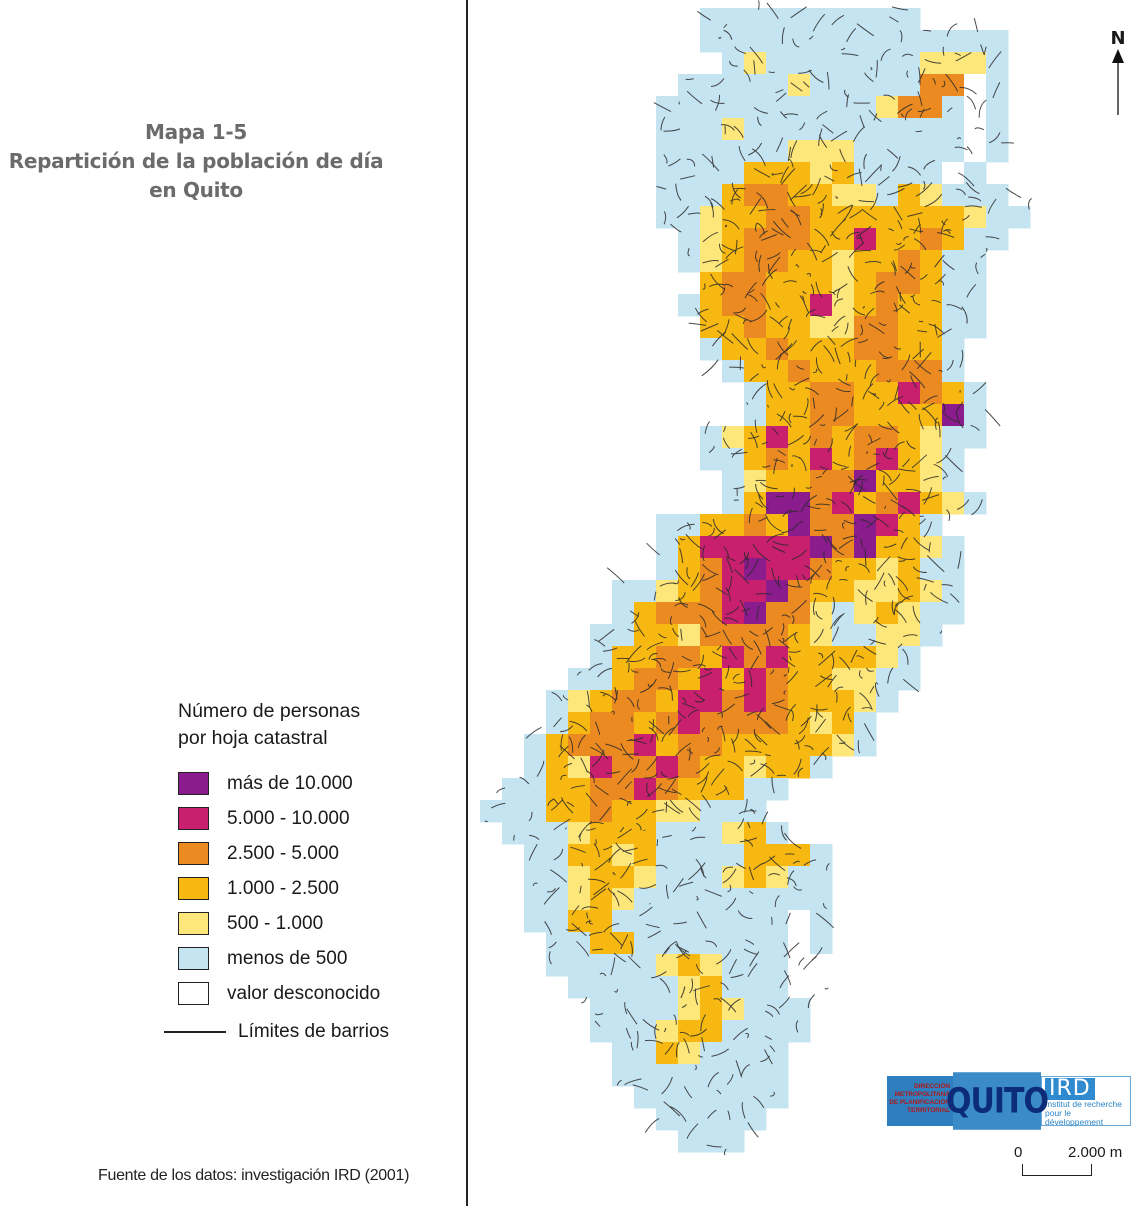 The height and width of the screenshot is (1206, 1136). What do you see at coordinates (932, 1086) in the screenshot?
I see `dmpt-logo-line: DIRECCIÓN` at bounding box center [932, 1086].